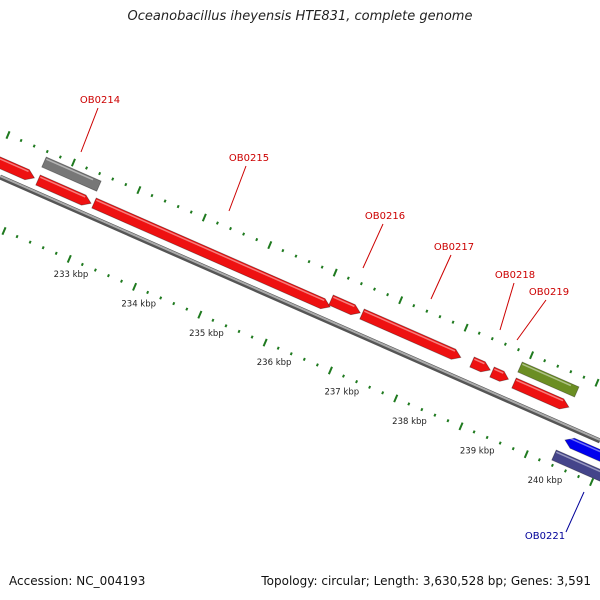 This screenshot has height=600, width=600. What do you see at coordinates (138, 304) in the screenshot?
I see `scale-label: 234 kbp` at bounding box center [138, 304].